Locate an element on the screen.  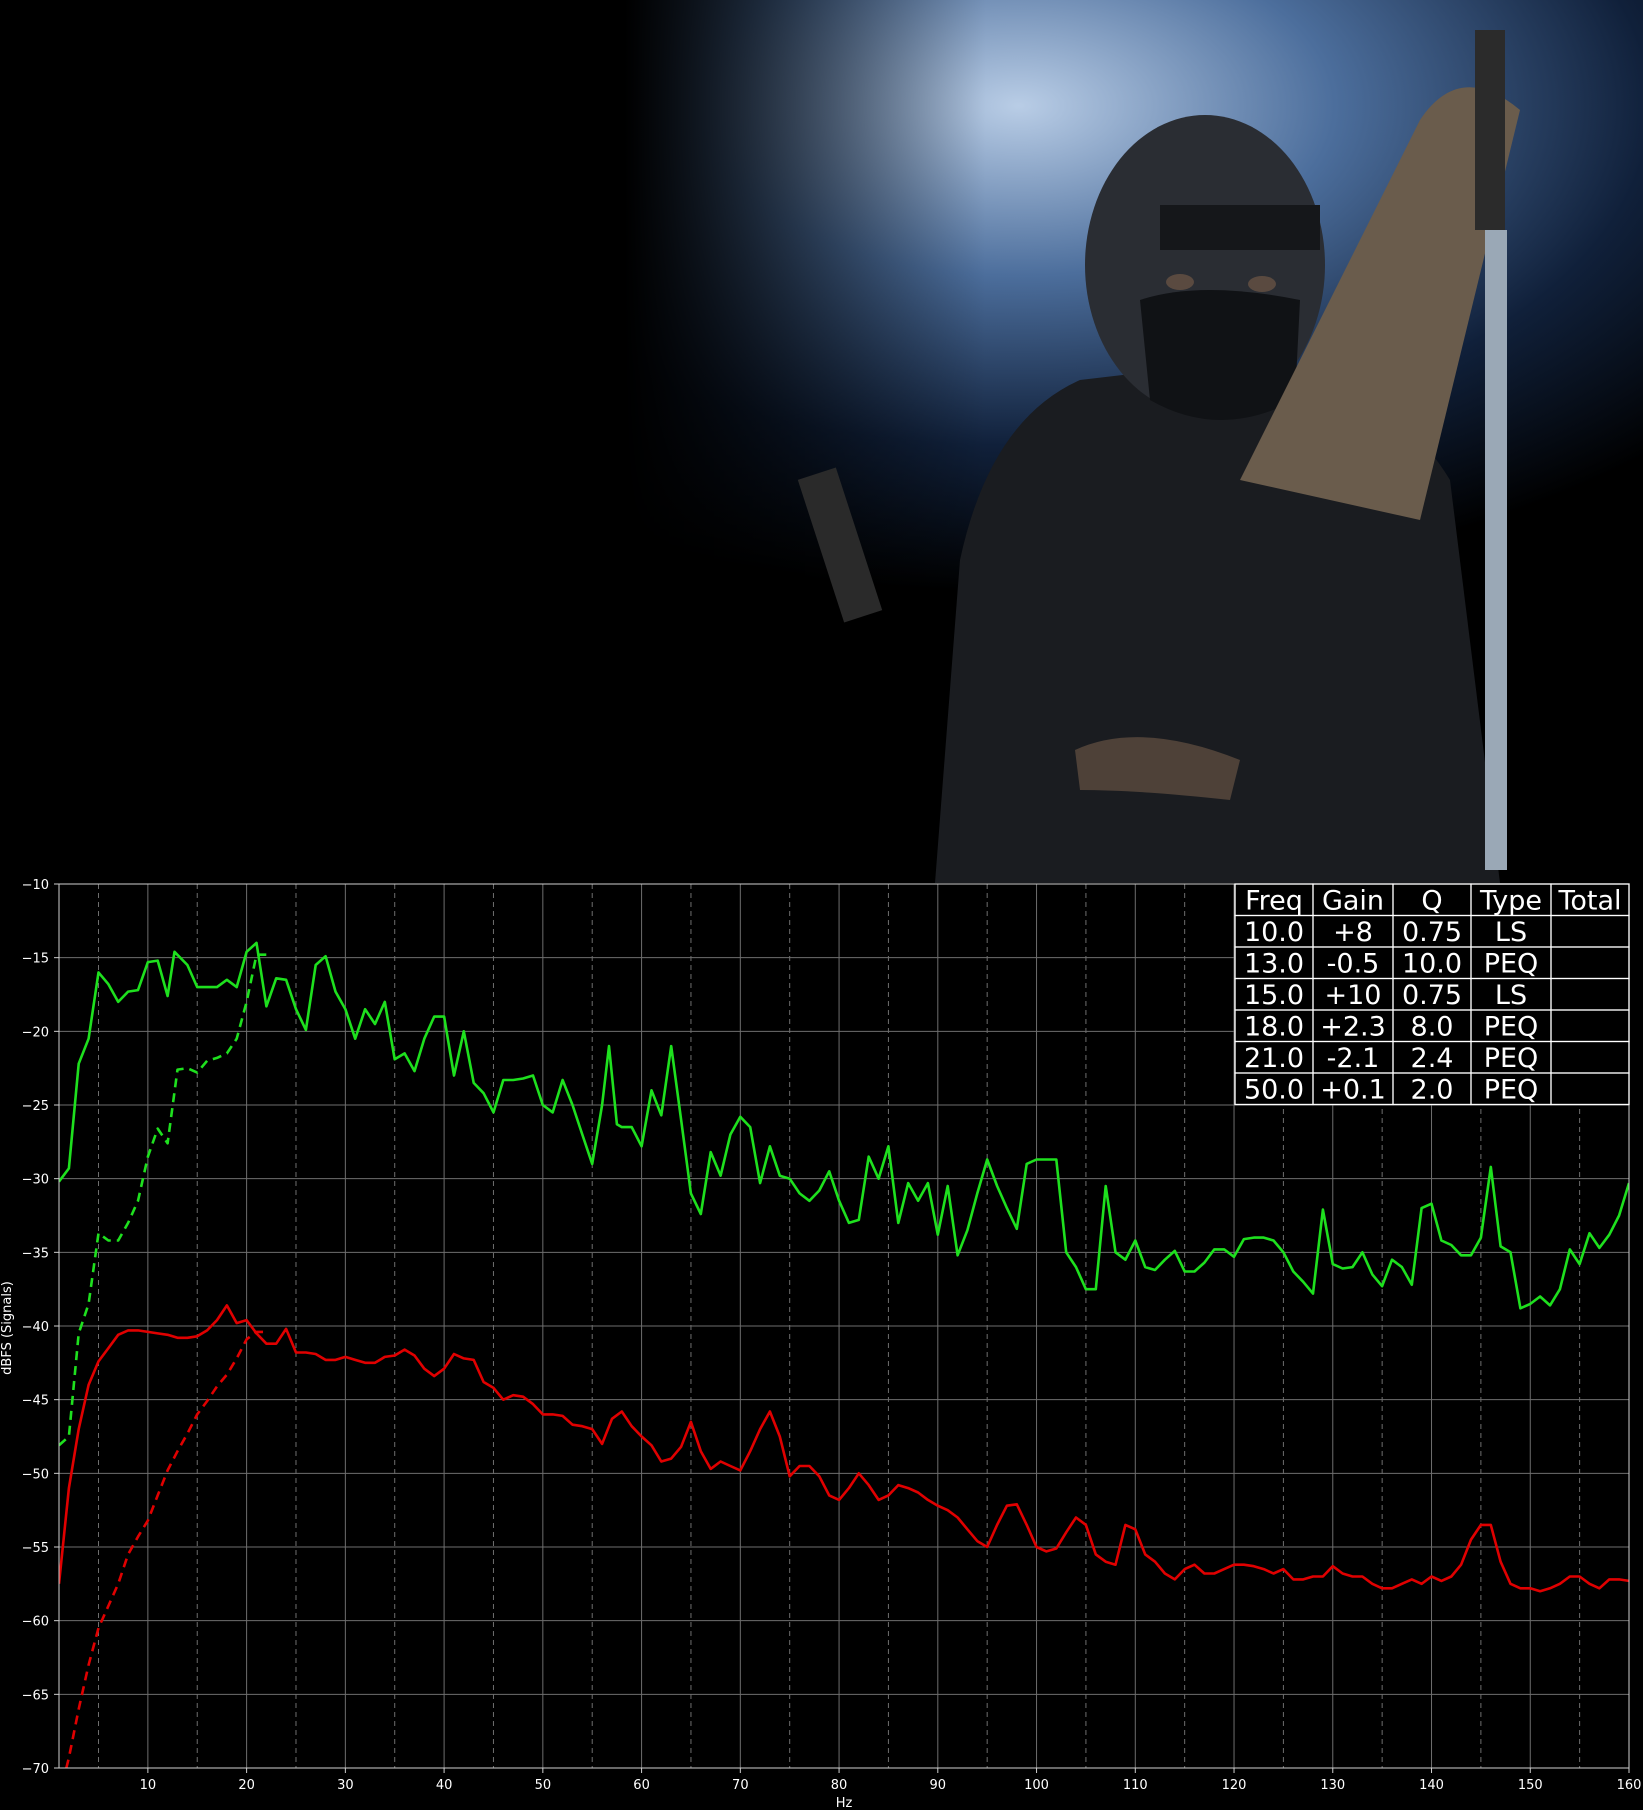
x-tick-label: 90 is located at coordinates (938, 1785).